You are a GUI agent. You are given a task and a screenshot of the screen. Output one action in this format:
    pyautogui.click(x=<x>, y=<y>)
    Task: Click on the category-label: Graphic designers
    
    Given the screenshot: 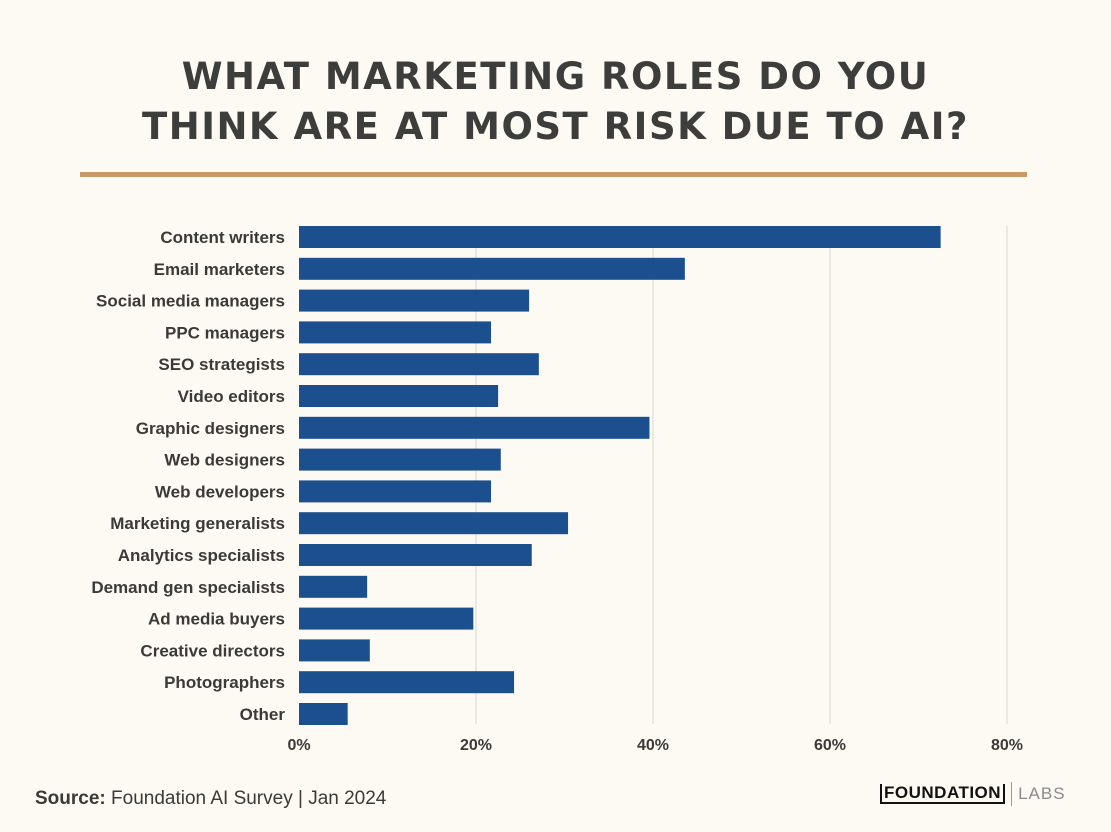 What is the action you would take?
    pyautogui.click(x=210, y=428)
    